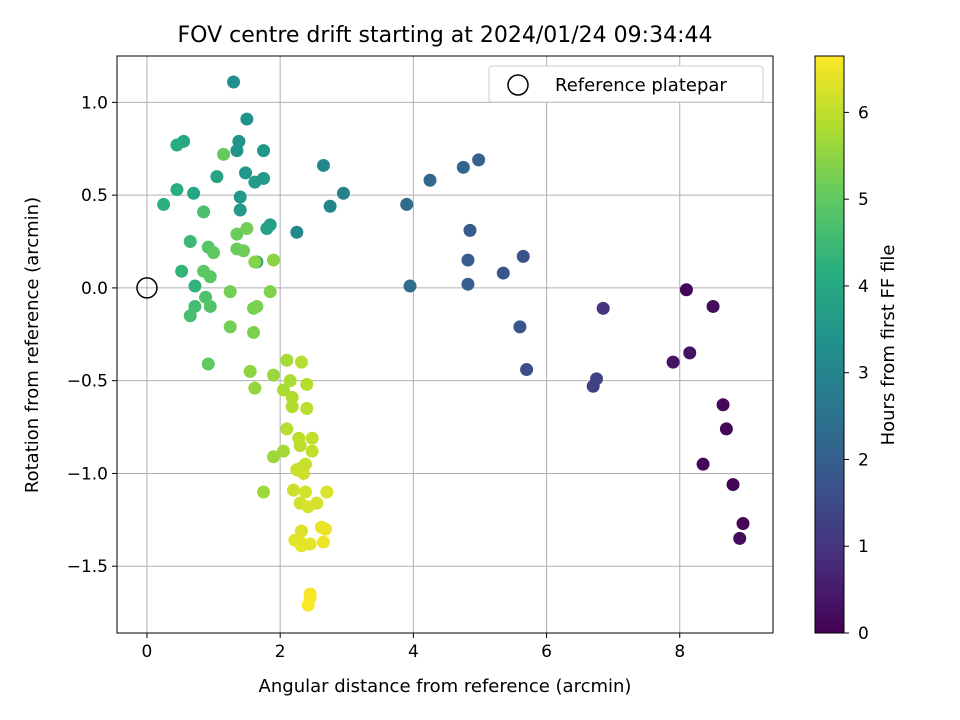 The height and width of the screenshot is (720, 960). I want to click on colorbar, so click(829, 344).